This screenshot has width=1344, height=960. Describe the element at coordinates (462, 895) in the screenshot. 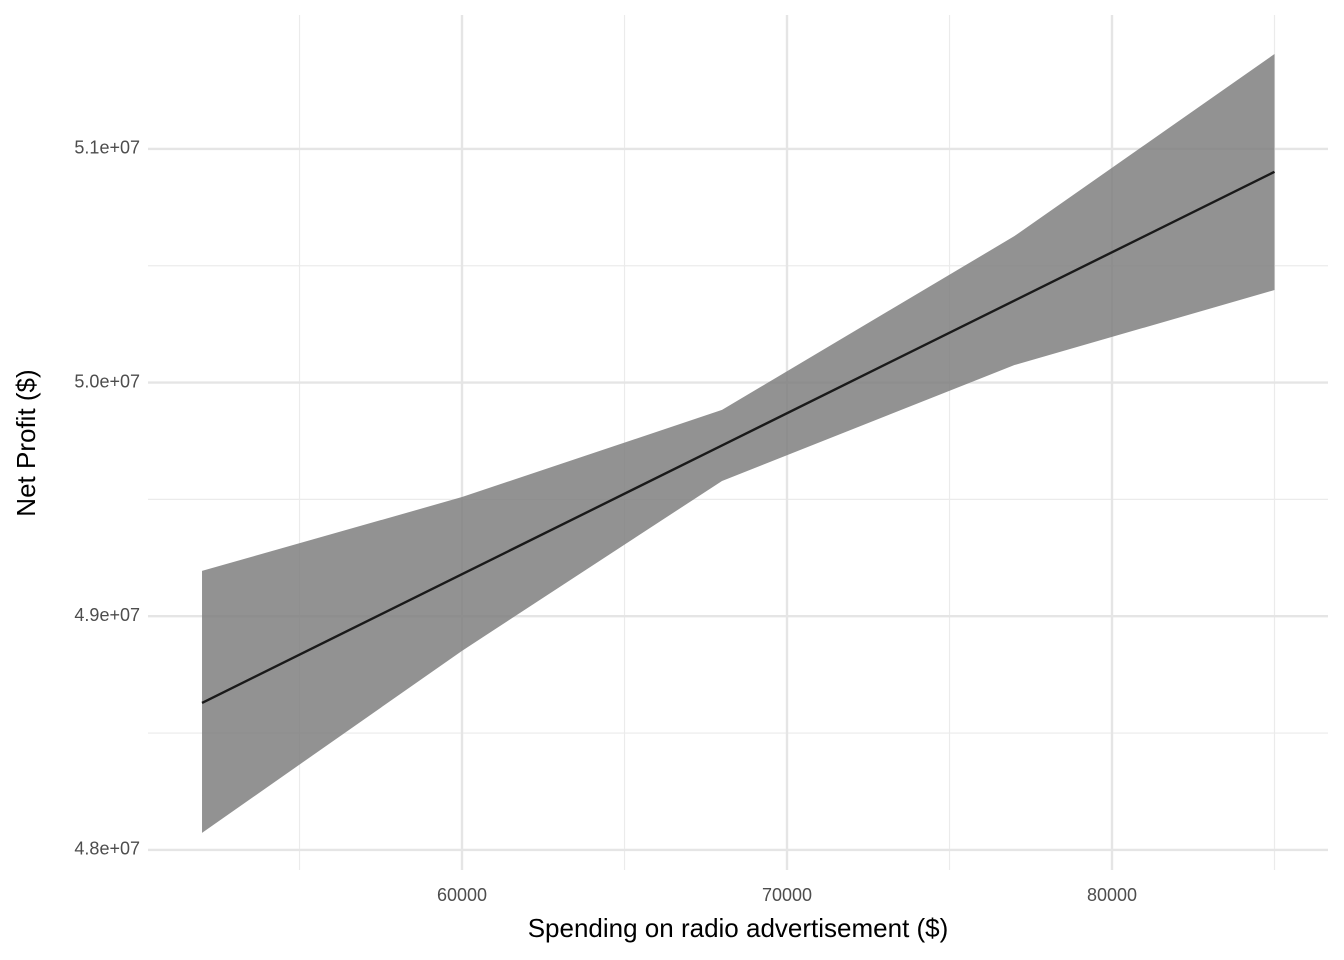

I see `x-tick-label: 60000` at that location.